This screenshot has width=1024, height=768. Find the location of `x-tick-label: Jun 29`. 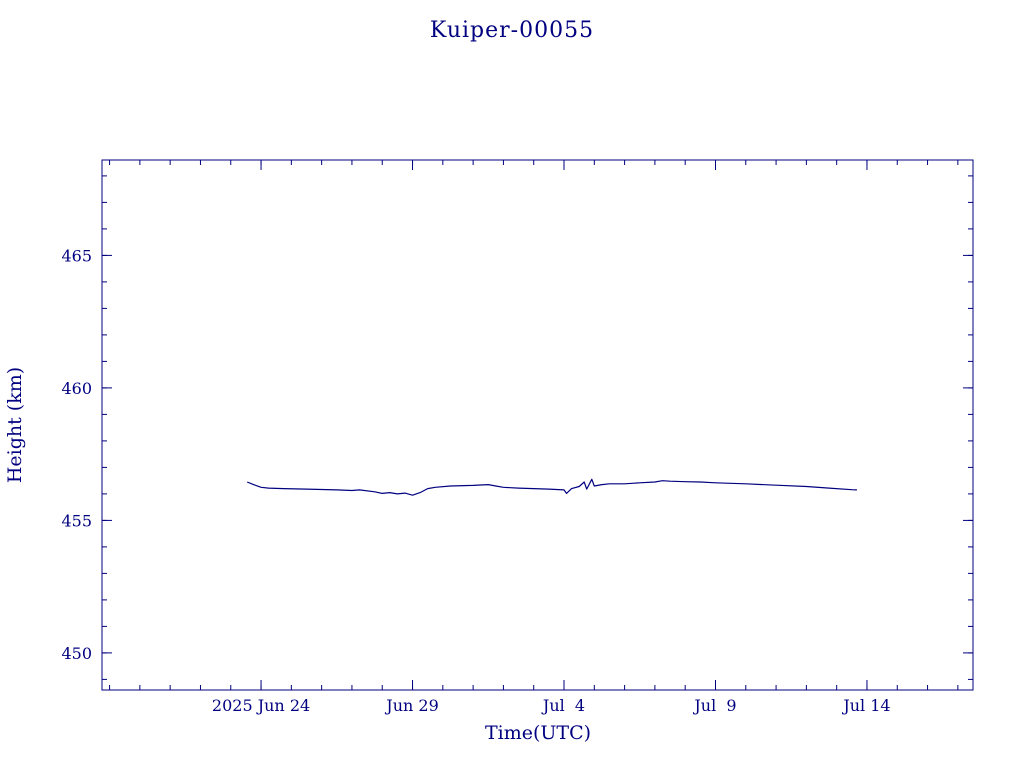

x-tick-label: Jun 29 is located at coordinates (411, 705).